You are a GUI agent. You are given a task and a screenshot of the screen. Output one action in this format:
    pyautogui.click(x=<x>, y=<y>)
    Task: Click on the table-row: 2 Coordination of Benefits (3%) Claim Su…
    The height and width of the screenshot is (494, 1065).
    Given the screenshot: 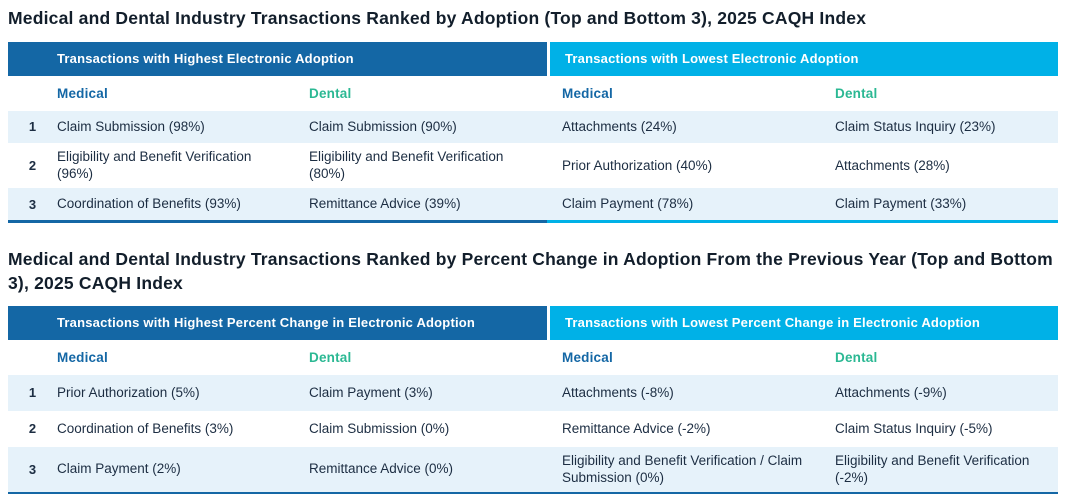 What is the action you would take?
    pyautogui.click(x=533, y=429)
    